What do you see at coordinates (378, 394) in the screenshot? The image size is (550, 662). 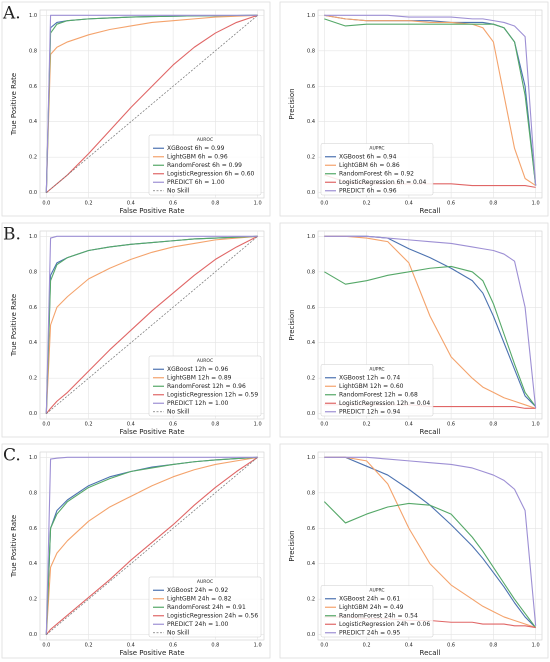 I see `legend-label: RandomForest 12h = 0.68` at bounding box center [378, 394].